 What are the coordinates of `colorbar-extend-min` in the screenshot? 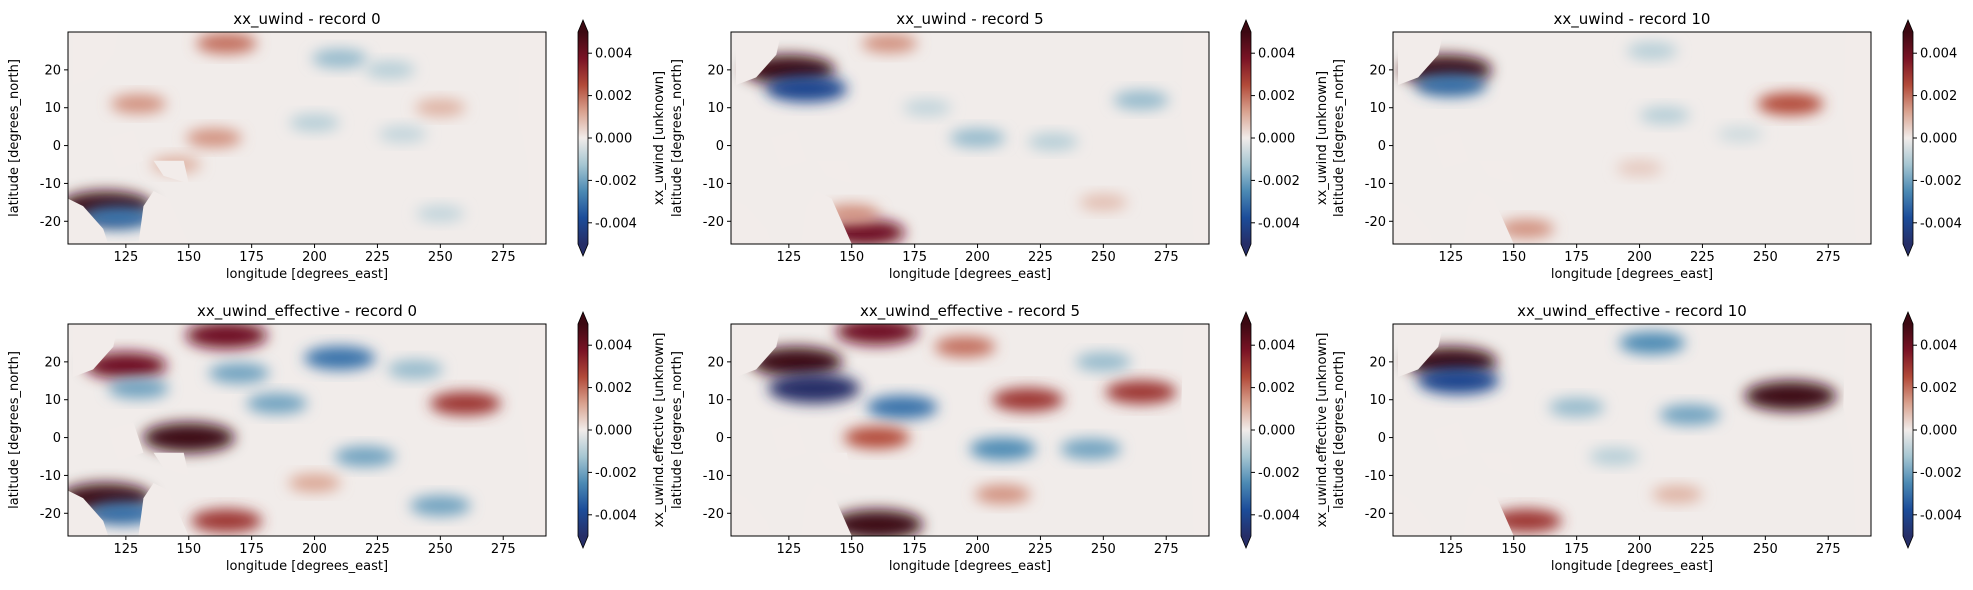 It's located at (1246, 542).